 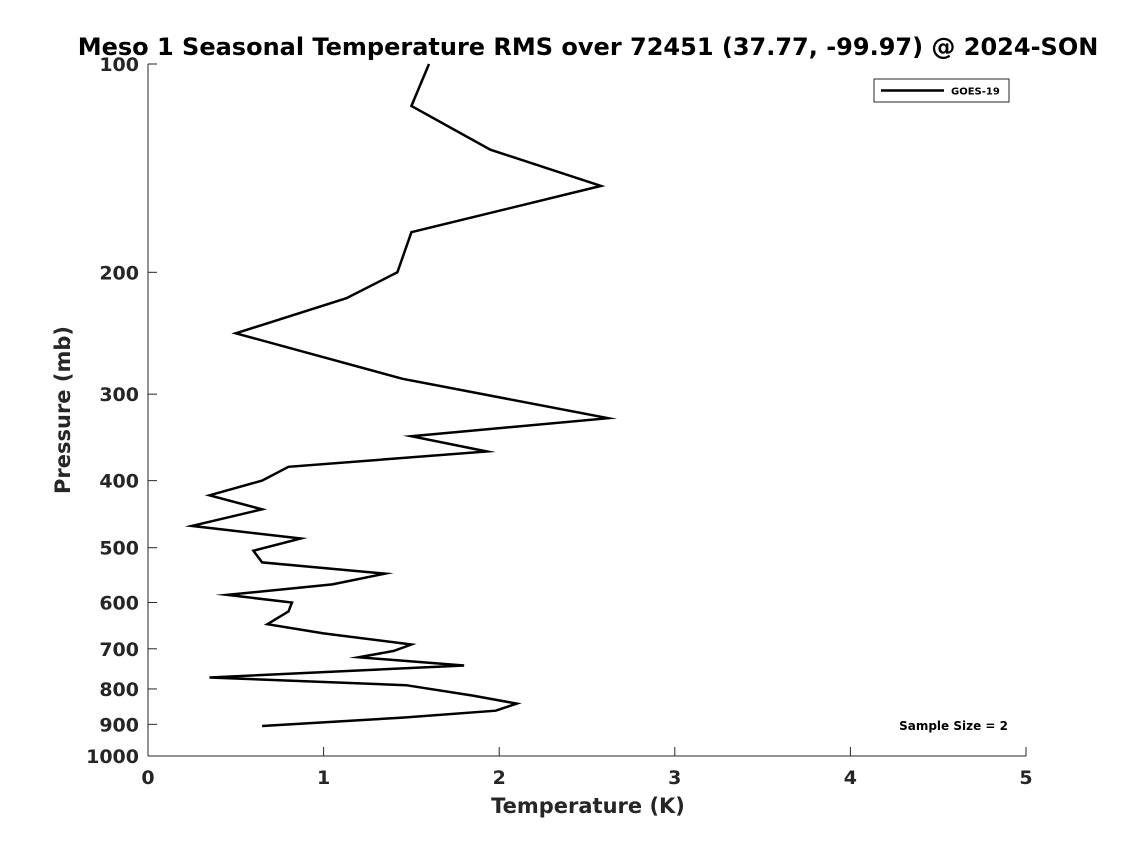 What do you see at coordinates (119, 273) in the screenshot?
I see `y-tick-label: 200` at bounding box center [119, 273].